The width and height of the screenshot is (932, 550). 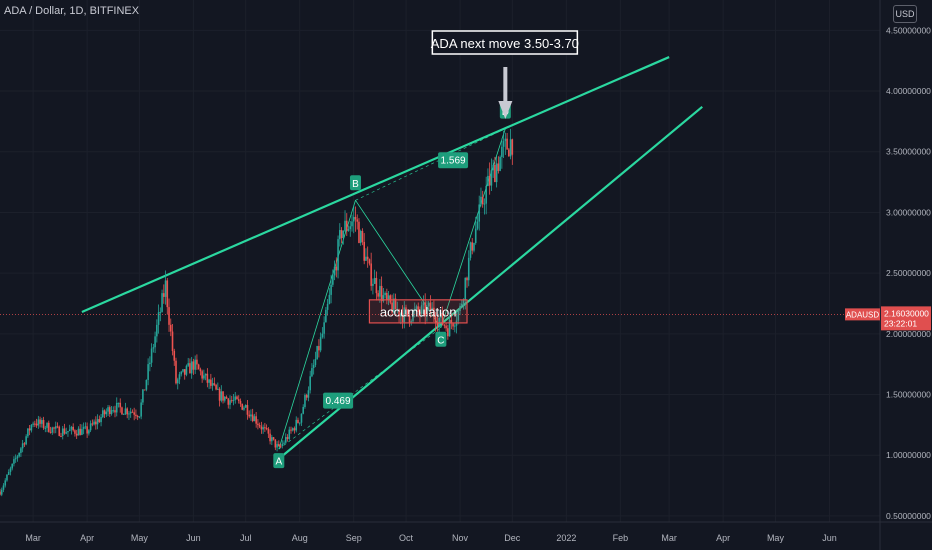 I want to click on currency-button: USD, so click(x=905, y=14).